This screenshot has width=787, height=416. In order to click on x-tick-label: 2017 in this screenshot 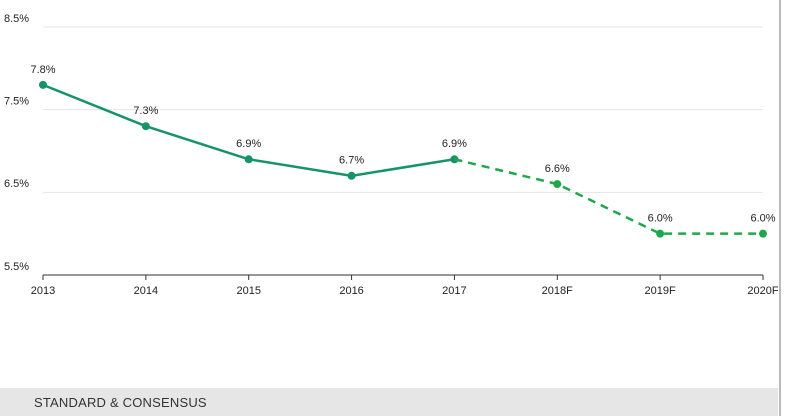, I will do `click(454, 291)`.